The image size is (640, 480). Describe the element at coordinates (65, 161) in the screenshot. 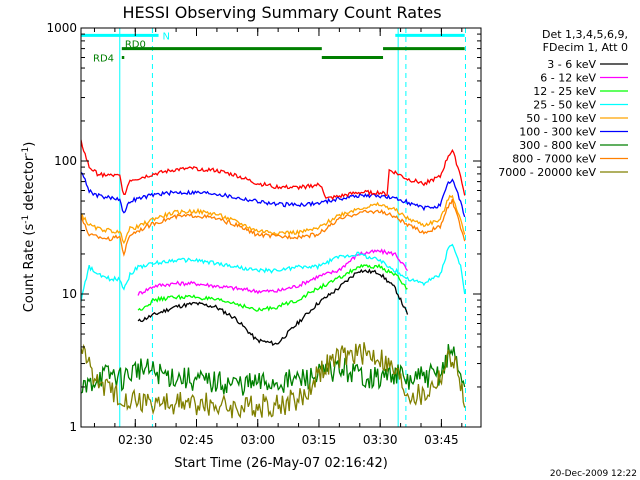

I see `y-tick-label: 100` at that location.